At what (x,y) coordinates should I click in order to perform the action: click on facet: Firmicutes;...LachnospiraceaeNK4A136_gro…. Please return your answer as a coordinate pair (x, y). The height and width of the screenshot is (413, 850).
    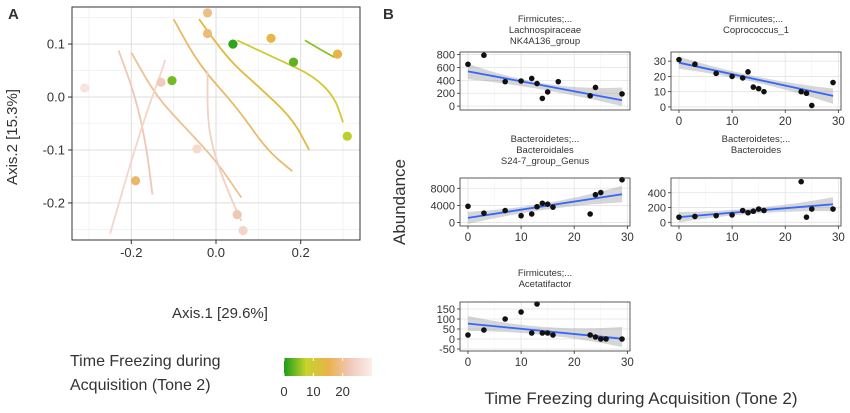
    Looking at the image, I should click on (534, 63).